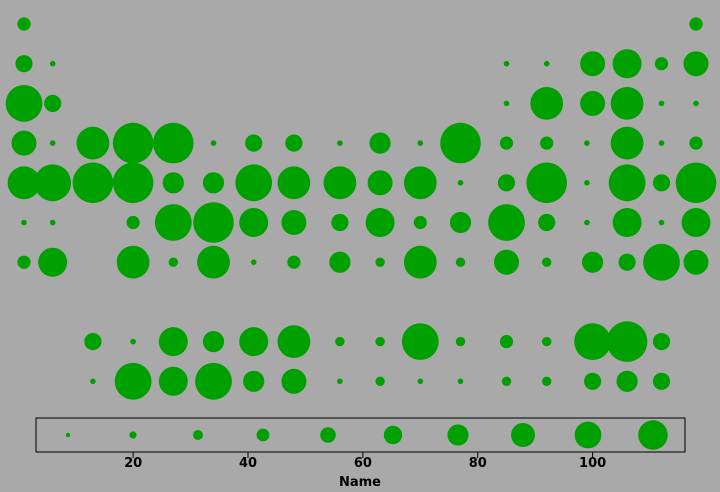 Image resolution: width=720 pixels, height=492 pixels. I want to click on legend-bubbles, so click(366, 435).